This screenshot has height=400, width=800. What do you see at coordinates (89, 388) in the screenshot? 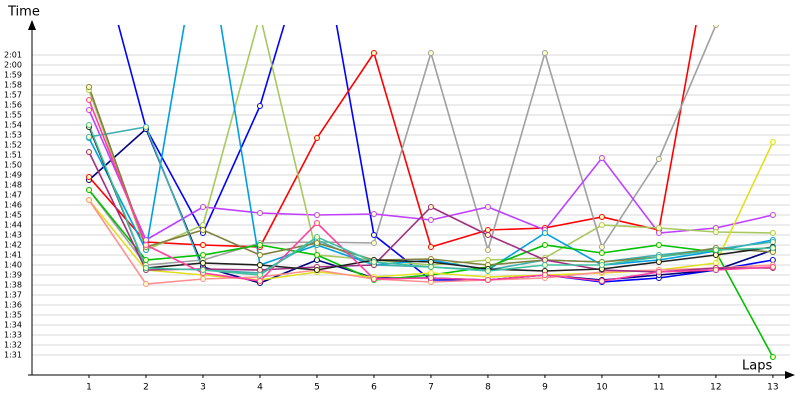
I see `x-tick-label: 1` at bounding box center [89, 388].